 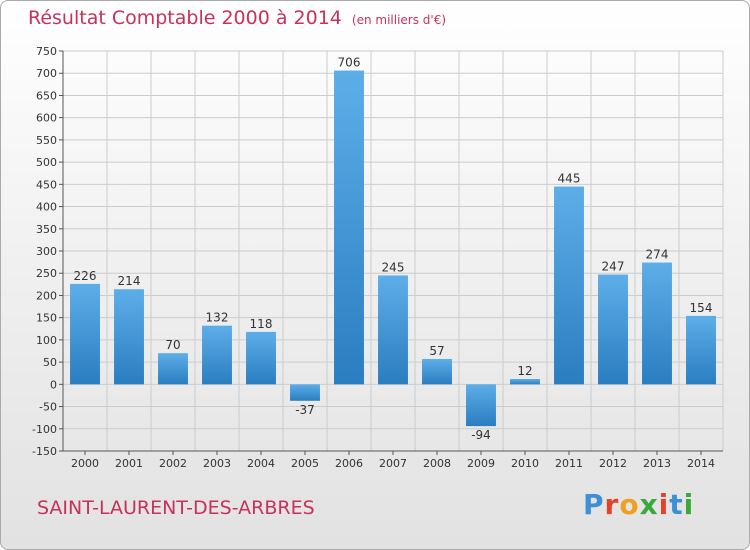 What do you see at coordinates (569, 463) in the screenshot?
I see `x-tick-label: 2011` at bounding box center [569, 463].